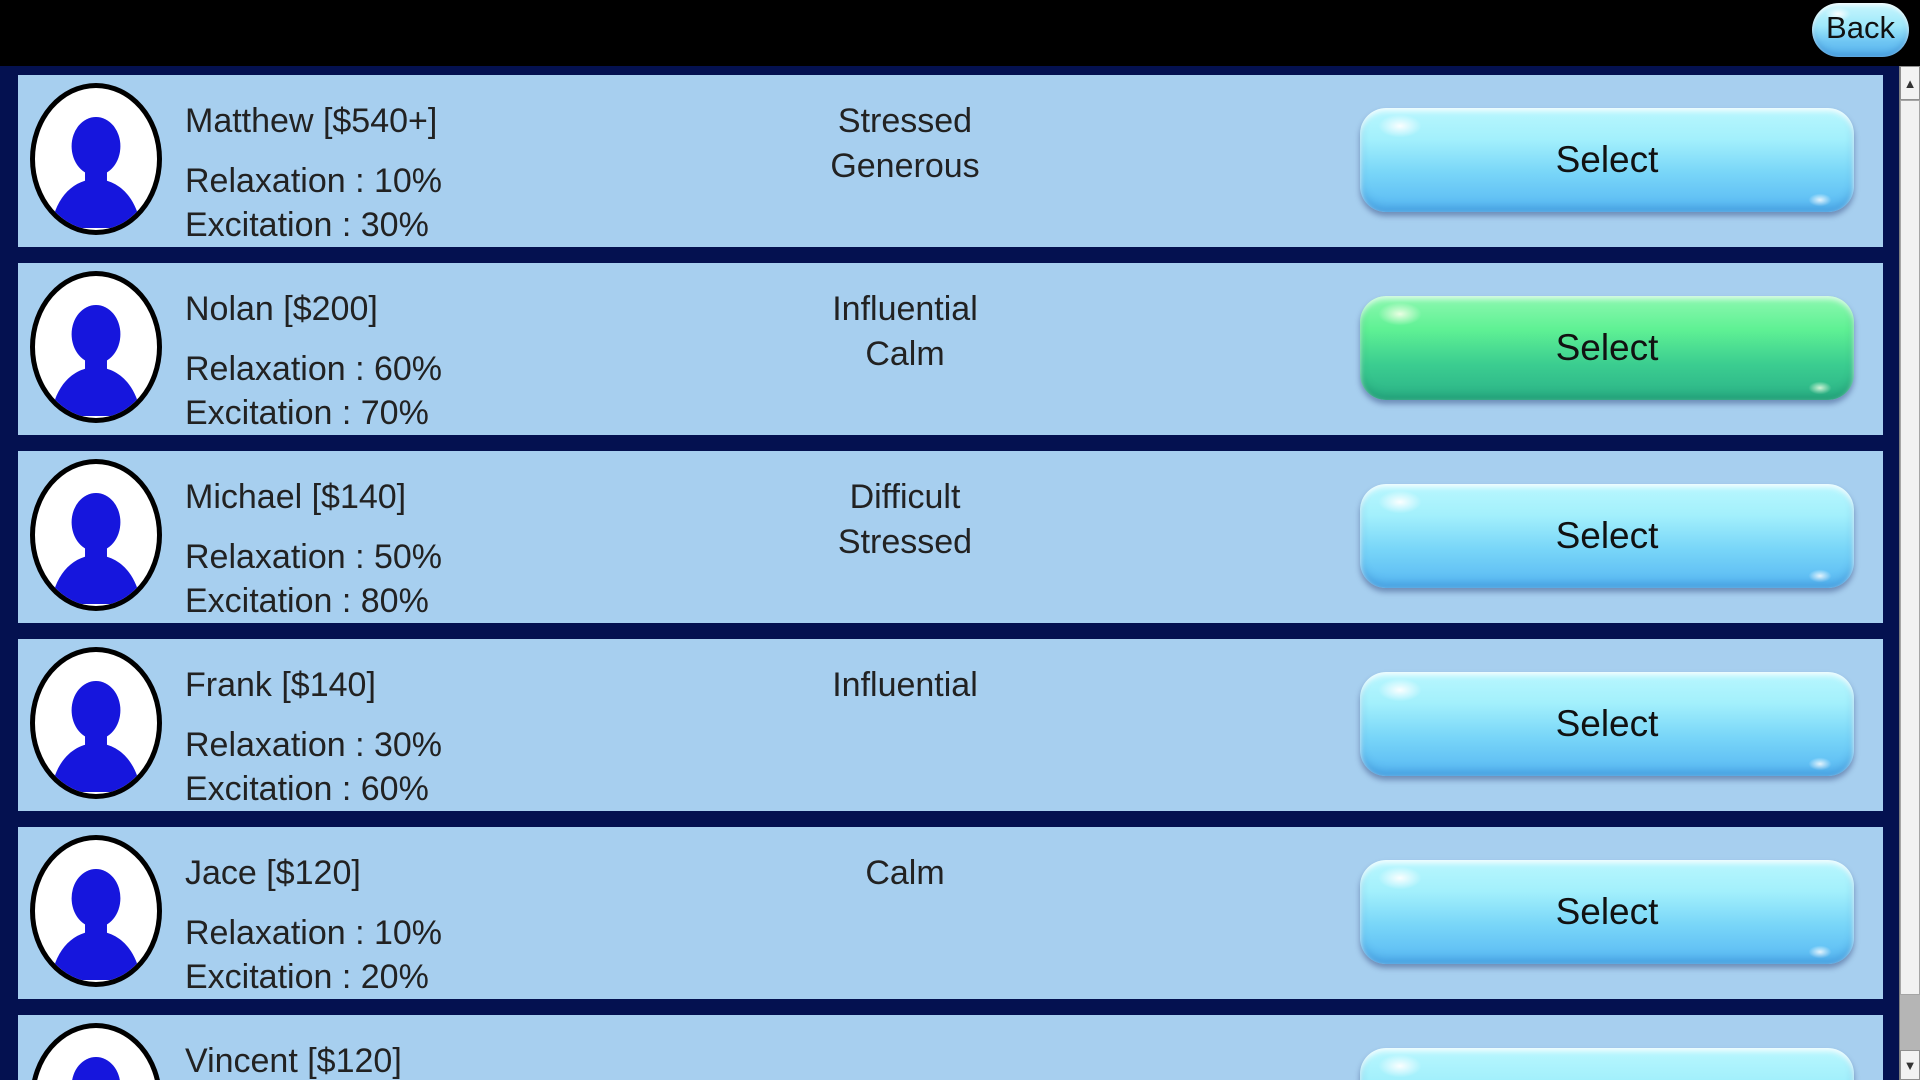  I want to click on client-name: Vincent [$120], so click(293, 1061).